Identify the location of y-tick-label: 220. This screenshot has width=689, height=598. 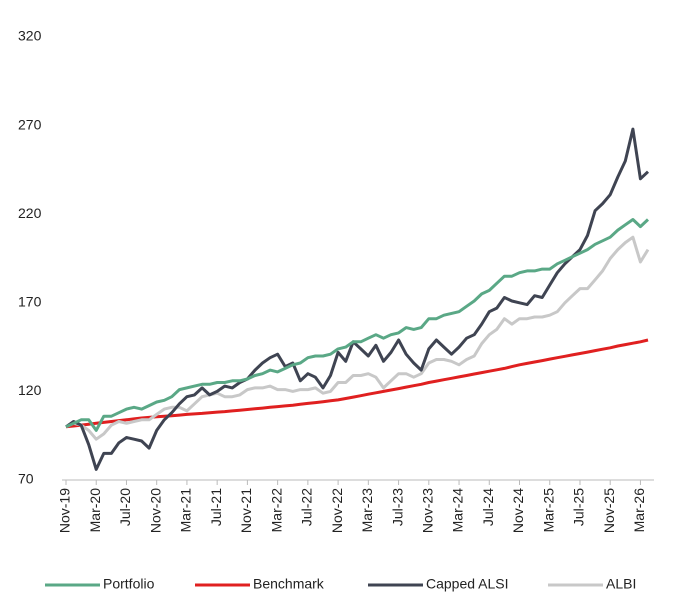
(30, 213).